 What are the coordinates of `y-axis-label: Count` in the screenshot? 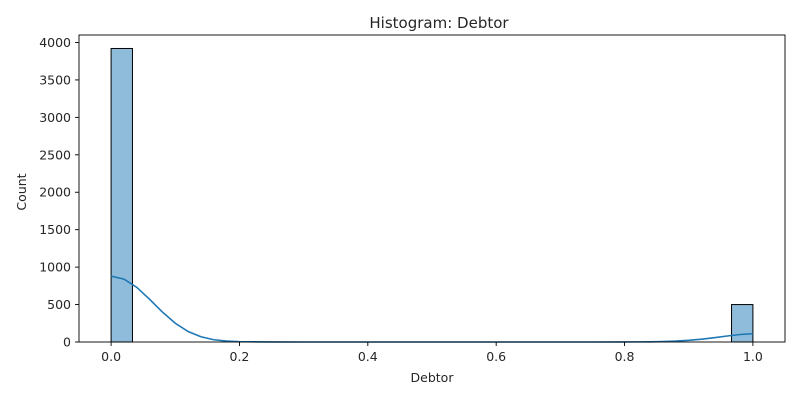 It's located at (21, 191).